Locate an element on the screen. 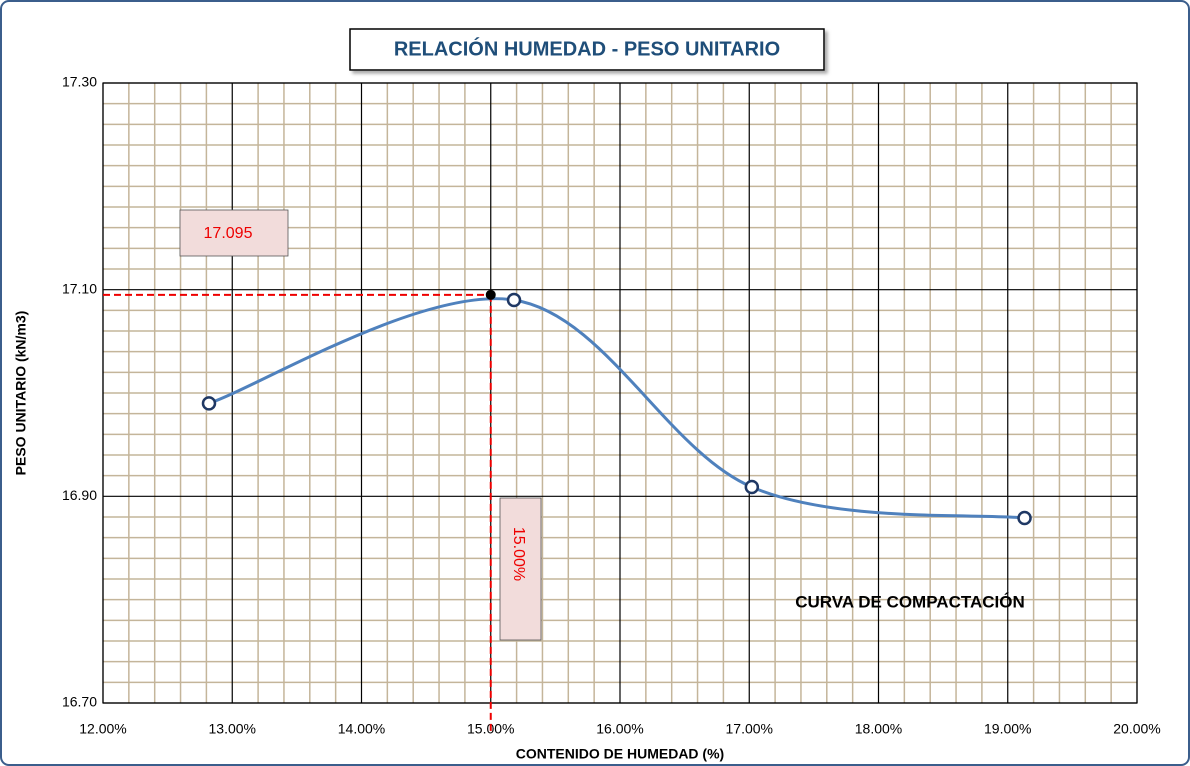 This screenshot has height=766, width=1190. x-tick-label: 17.00% is located at coordinates (749, 729).